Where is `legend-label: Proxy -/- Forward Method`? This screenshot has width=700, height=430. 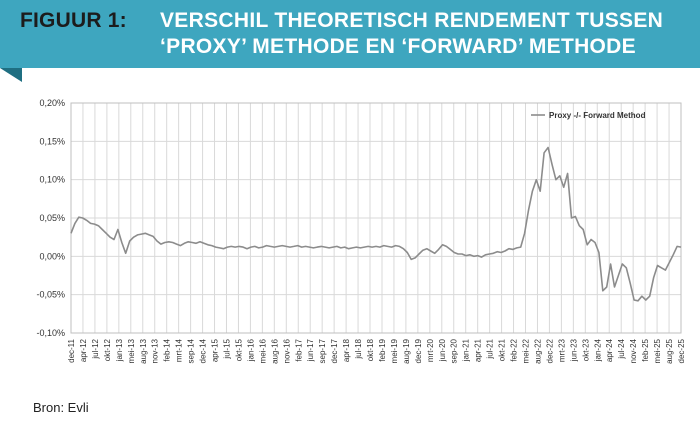 legend-label: Proxy -/- Forward Method is located at coordinates (597, 115).